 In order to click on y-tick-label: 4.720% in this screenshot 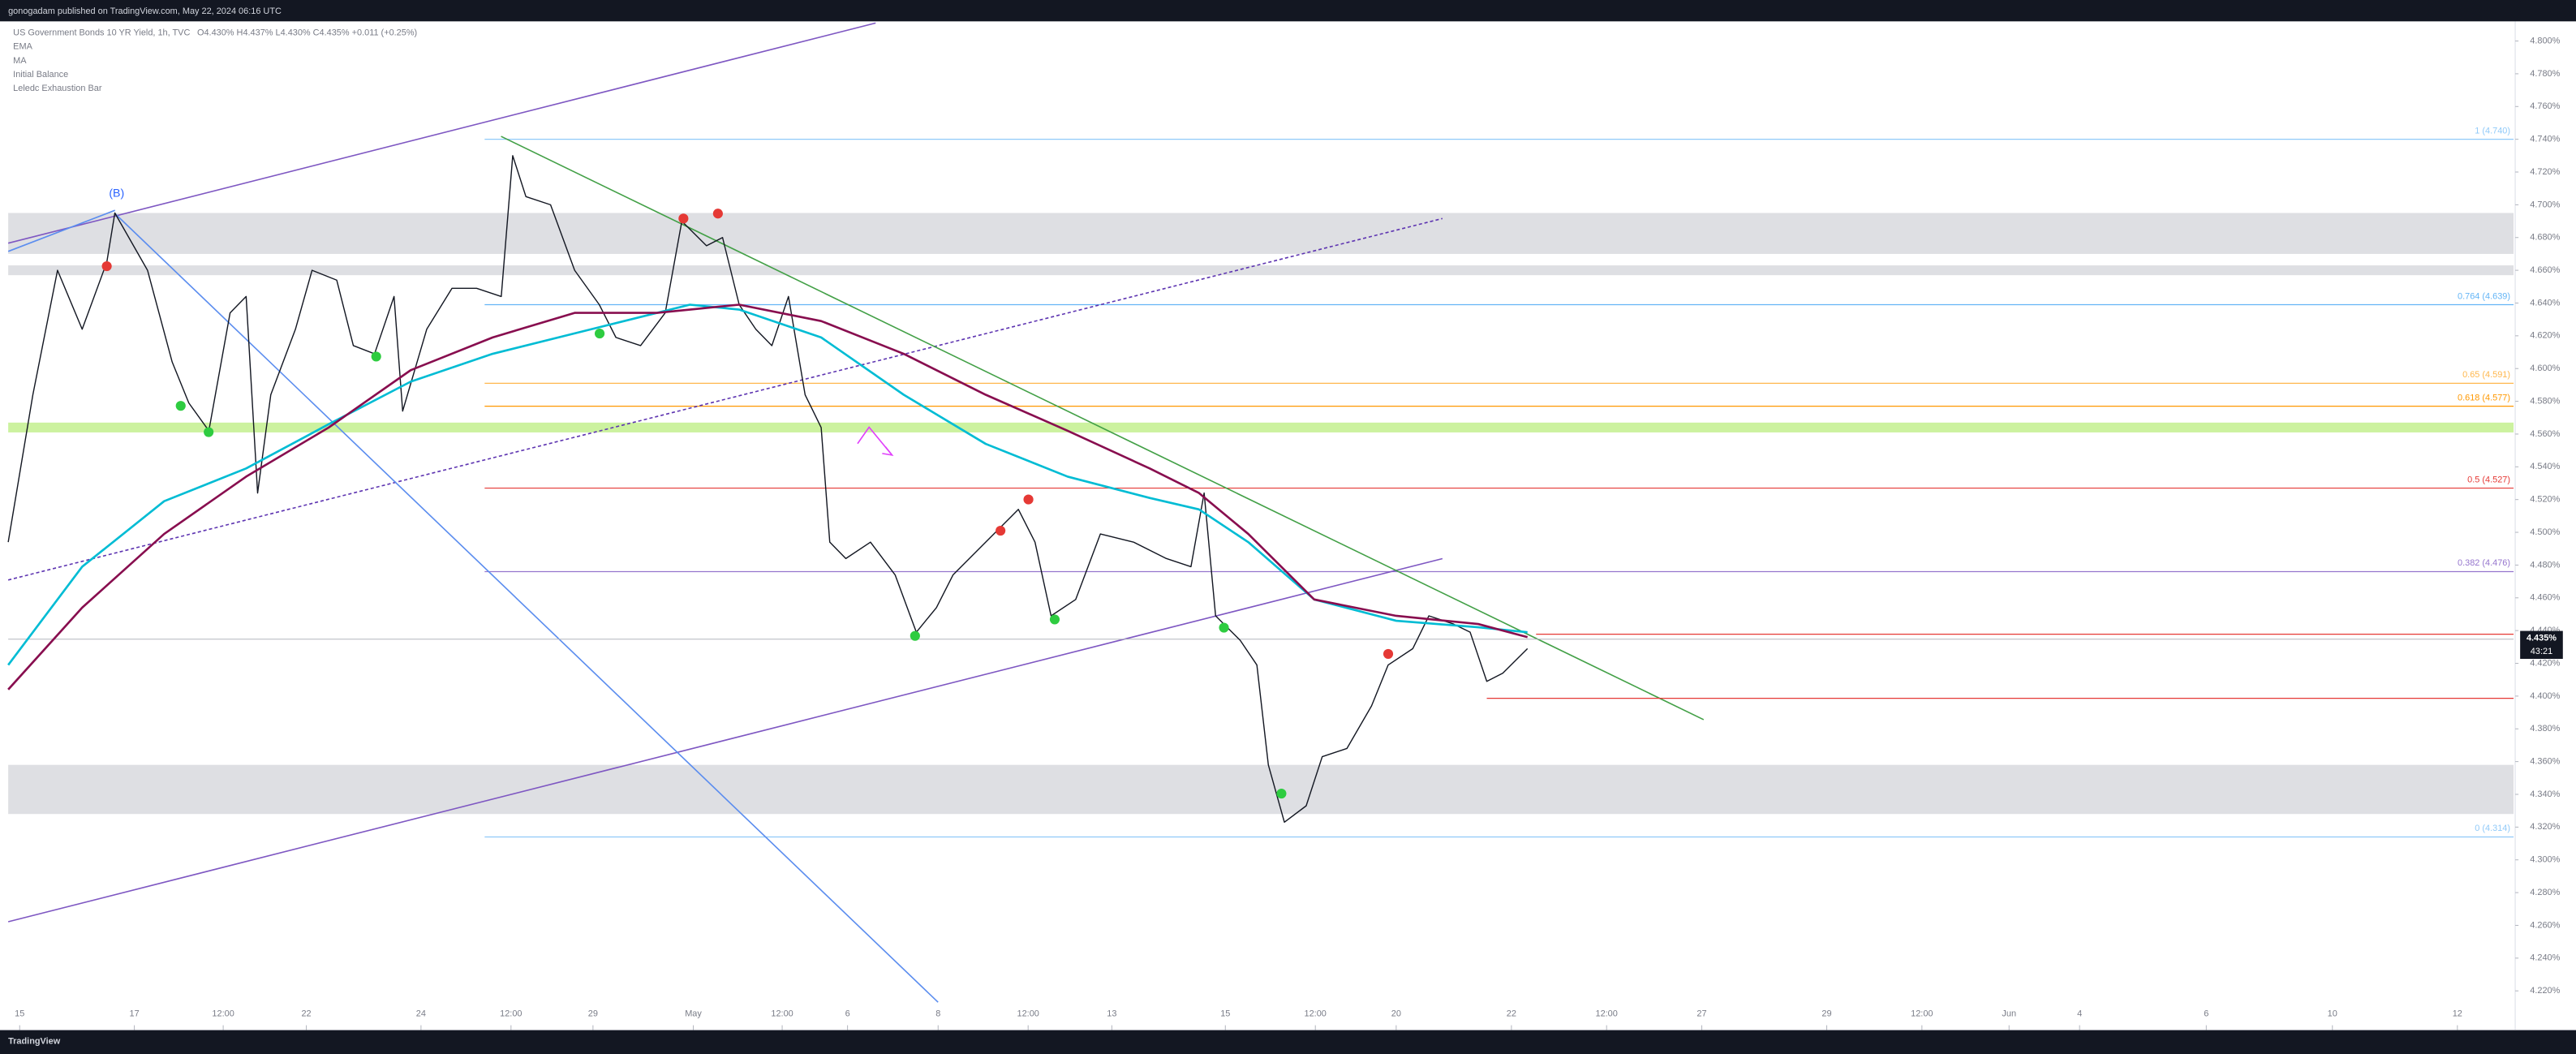, I will do `click(2545, 172)`.